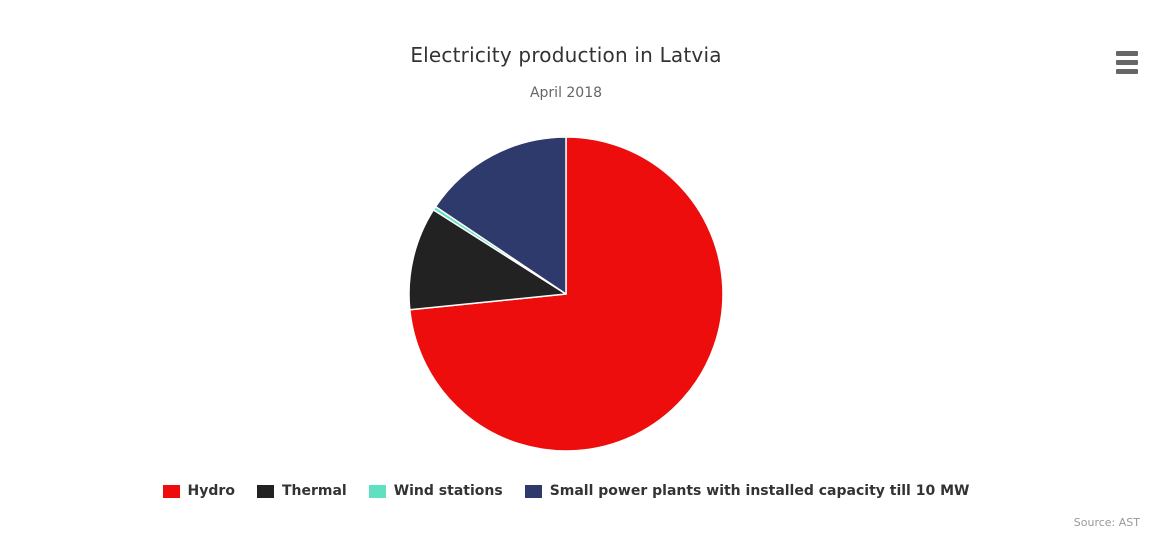 The image size is (1176, 540). Describe the element at coordinates (448, 491) in the screenshot. I see `legend-label: Wind stations` at that location.